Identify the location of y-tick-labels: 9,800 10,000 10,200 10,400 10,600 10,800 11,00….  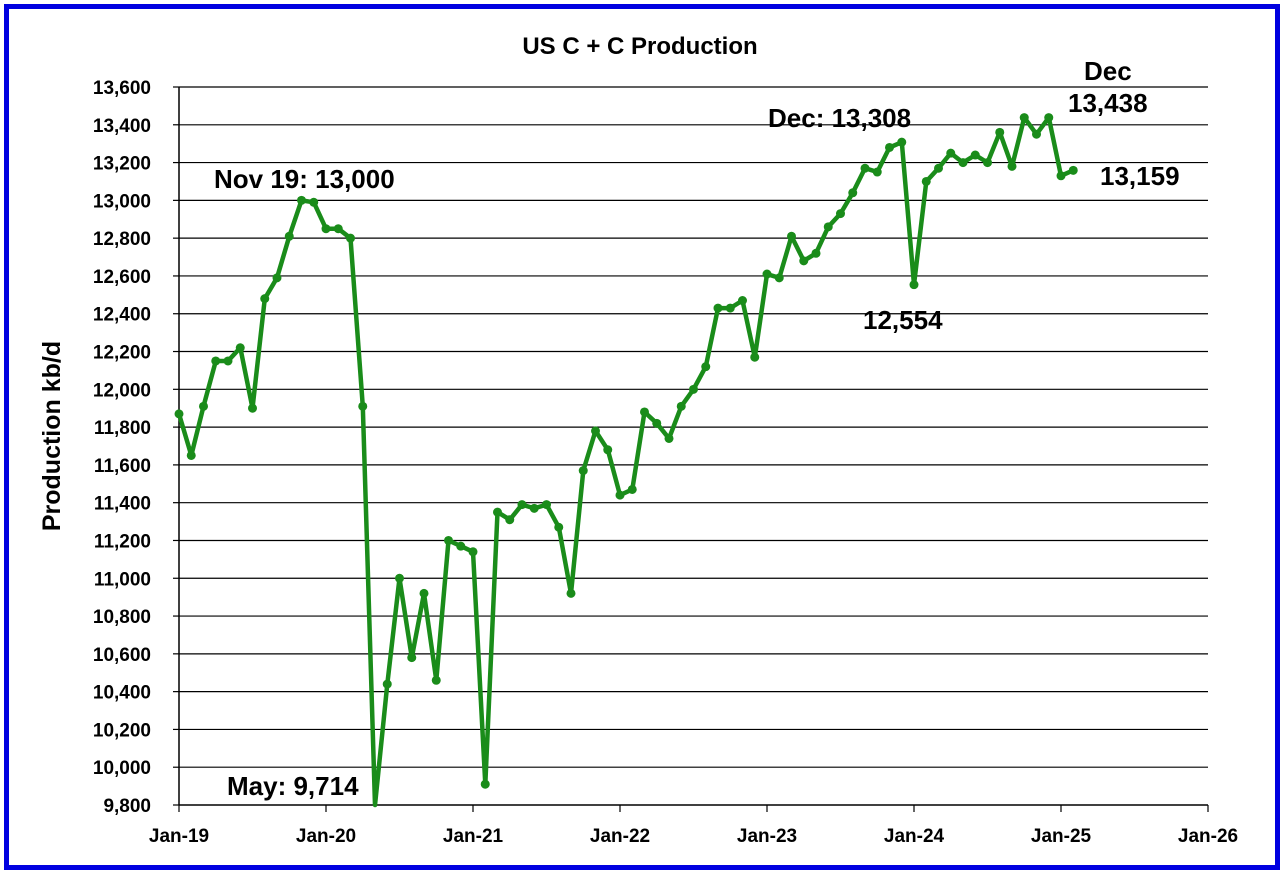
(122, 447).